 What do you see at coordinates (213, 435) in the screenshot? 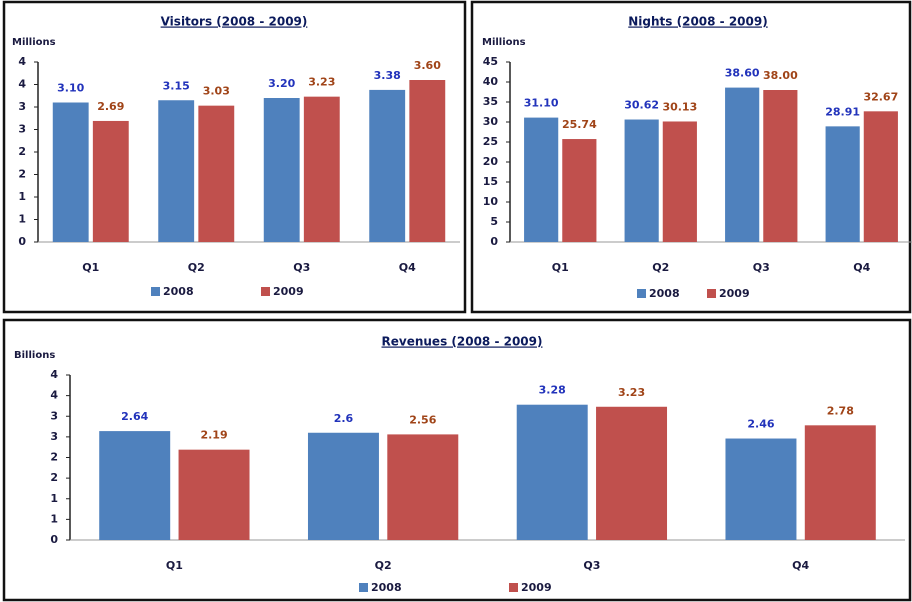
I see `data-label: 2.19` at bounding box center [213, 435].